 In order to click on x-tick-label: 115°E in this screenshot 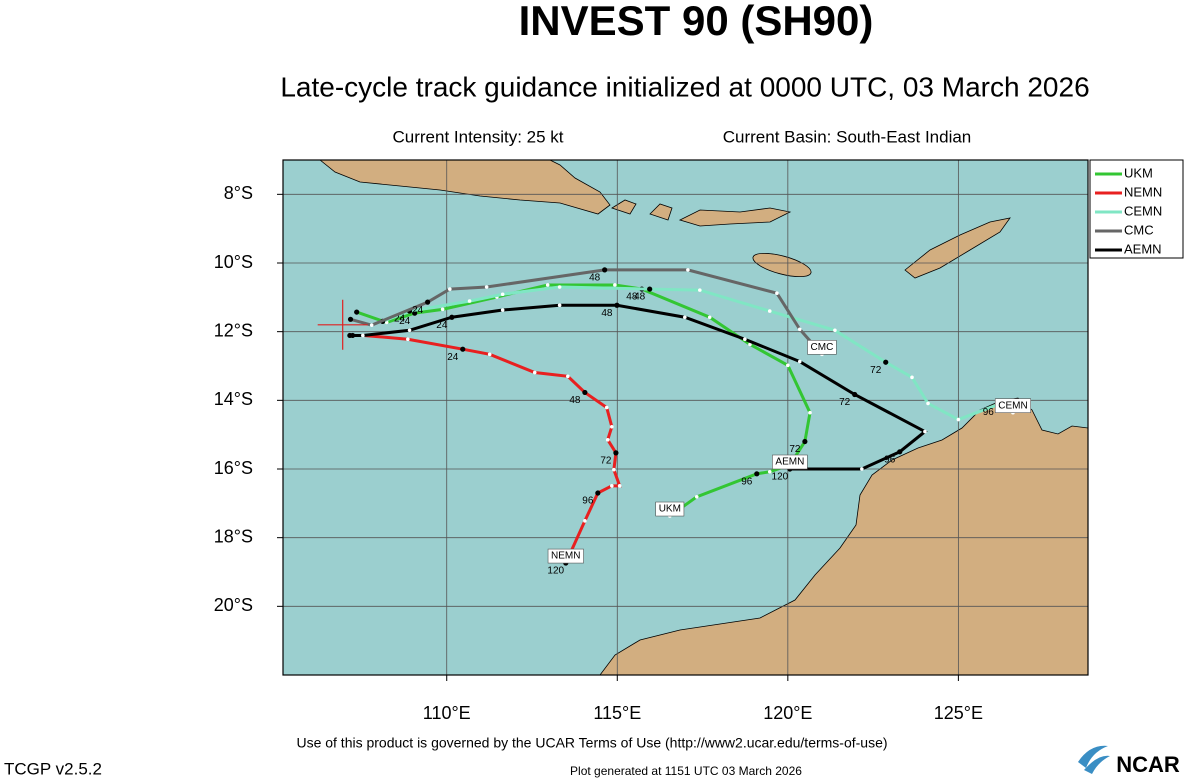, I will do `click(617, 713)`.